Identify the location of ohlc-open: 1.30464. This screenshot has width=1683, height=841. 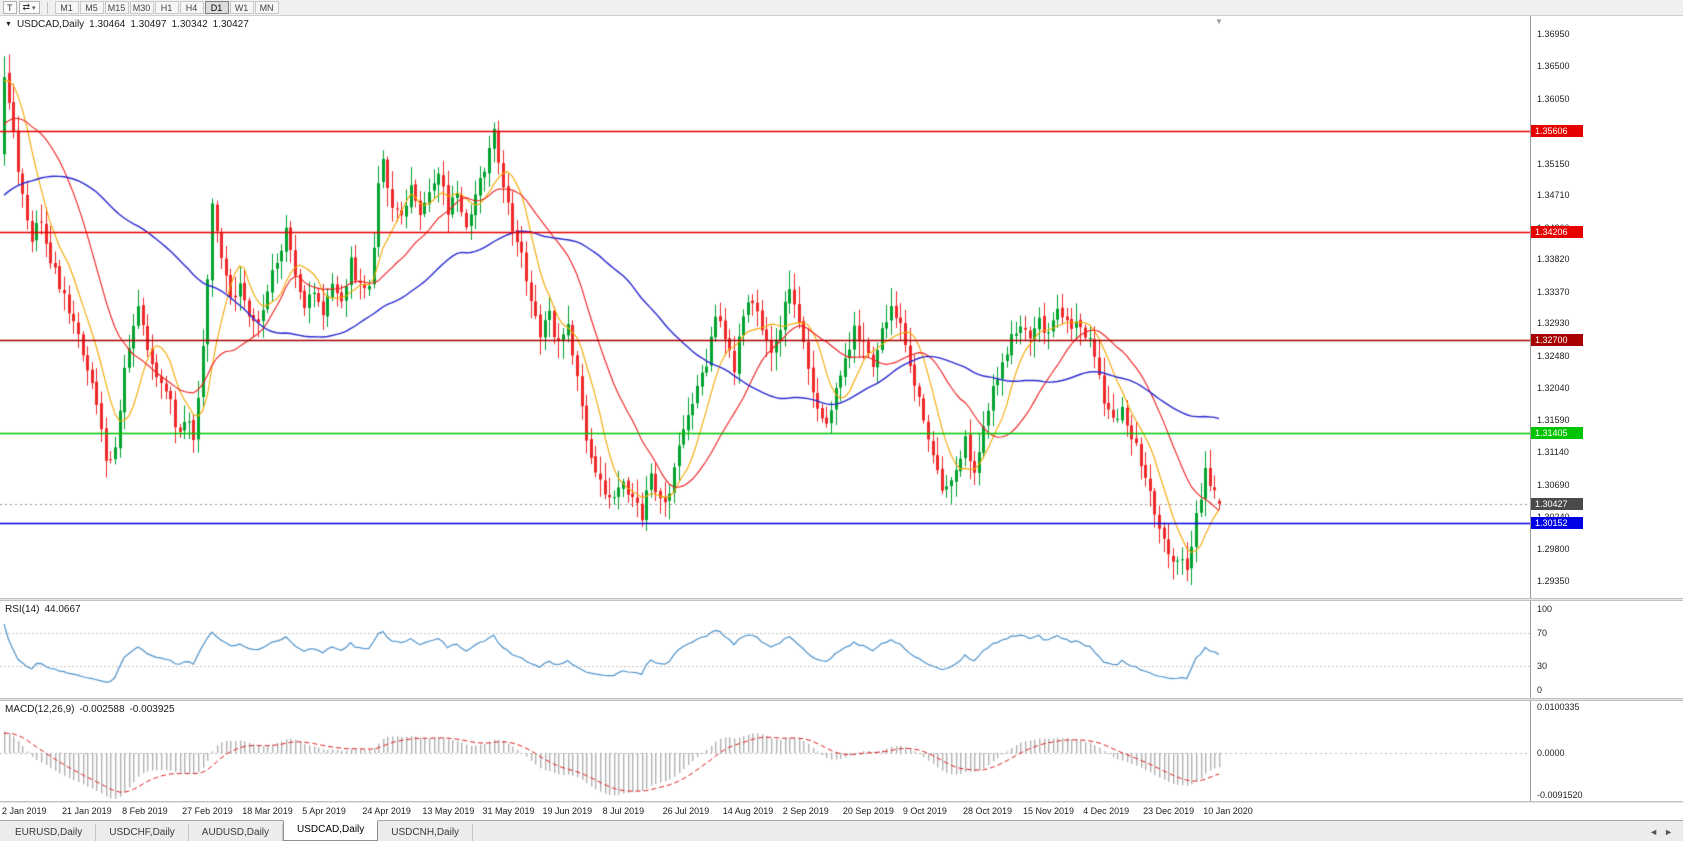
(107, 24).